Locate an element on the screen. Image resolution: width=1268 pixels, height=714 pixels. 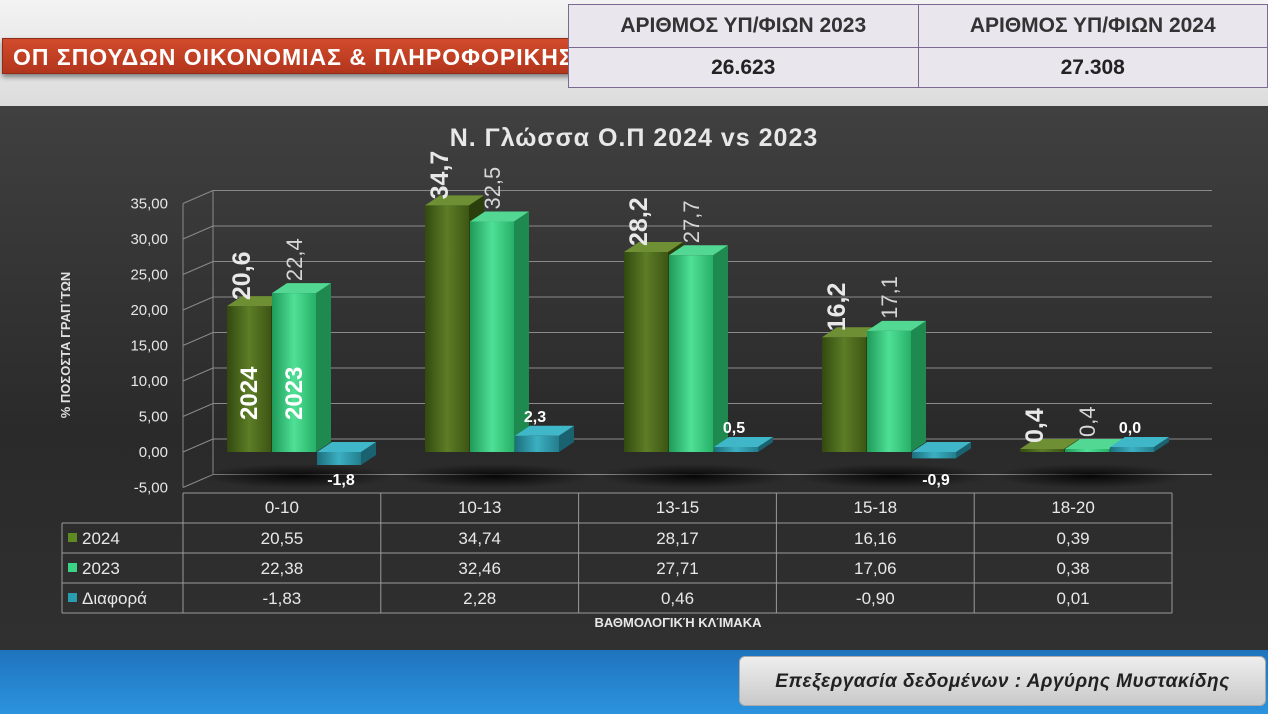
table-cell: -0,90 is located at coordinates (875, 598).